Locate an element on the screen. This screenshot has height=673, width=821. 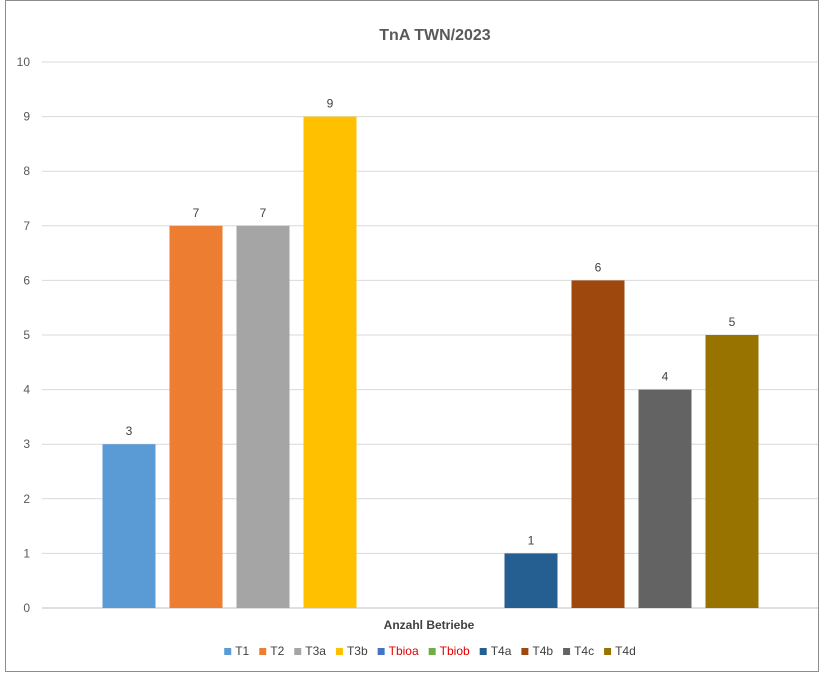
legend-label: Tbioa is located at coordinates (404, 651).